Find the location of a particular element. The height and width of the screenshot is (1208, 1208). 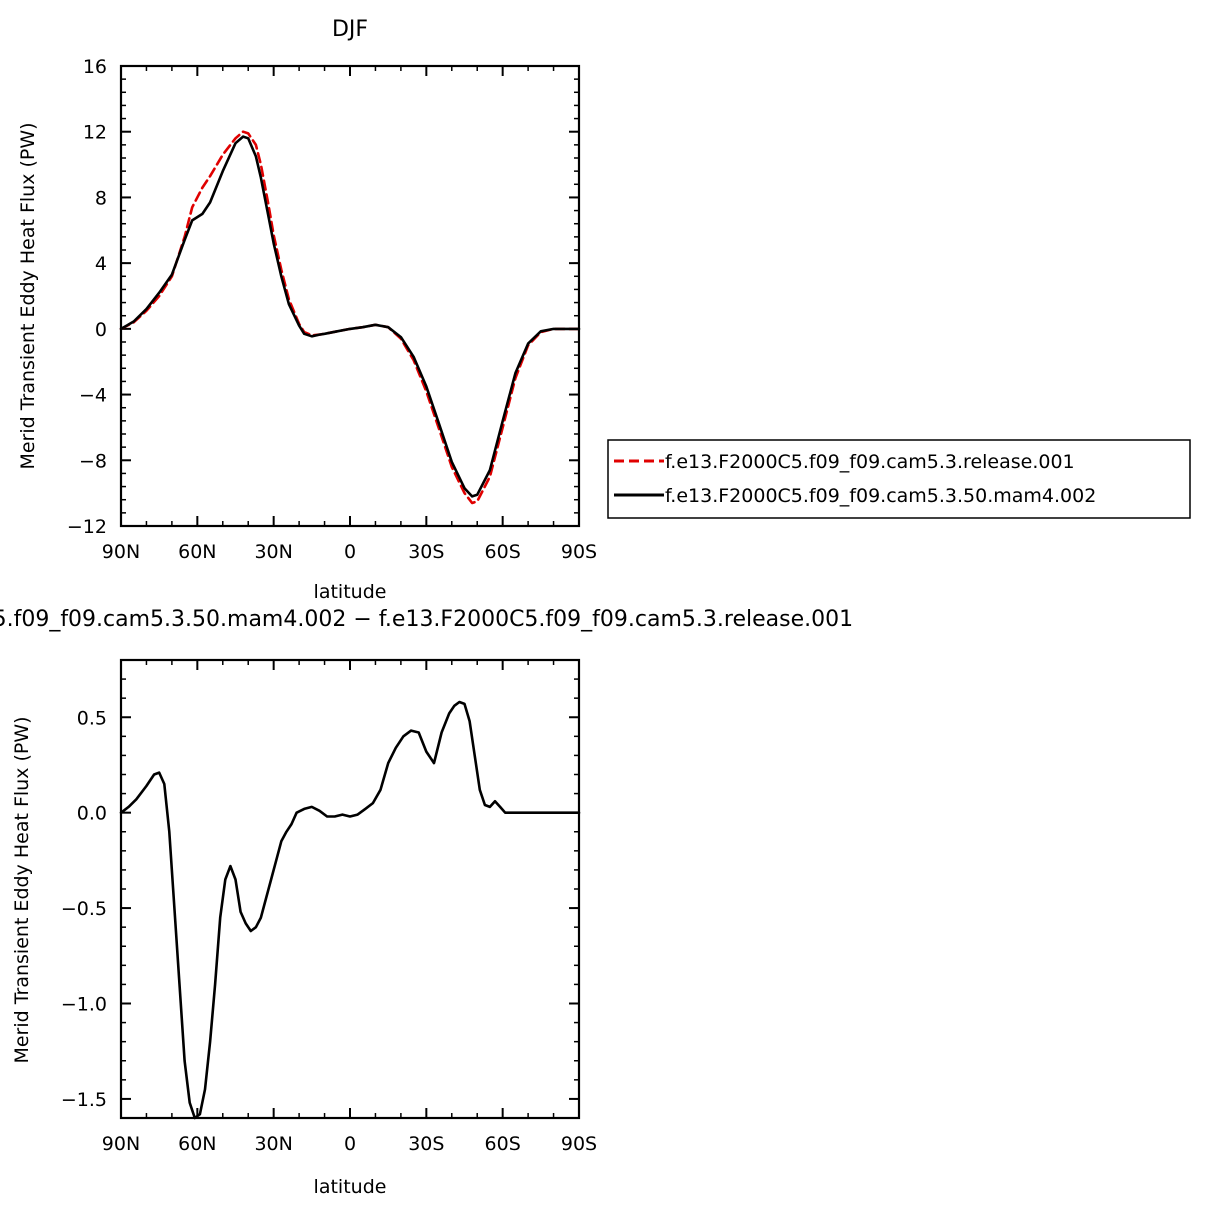

bottom-xtick-label: 90N is located at coordinates (121, 1144).